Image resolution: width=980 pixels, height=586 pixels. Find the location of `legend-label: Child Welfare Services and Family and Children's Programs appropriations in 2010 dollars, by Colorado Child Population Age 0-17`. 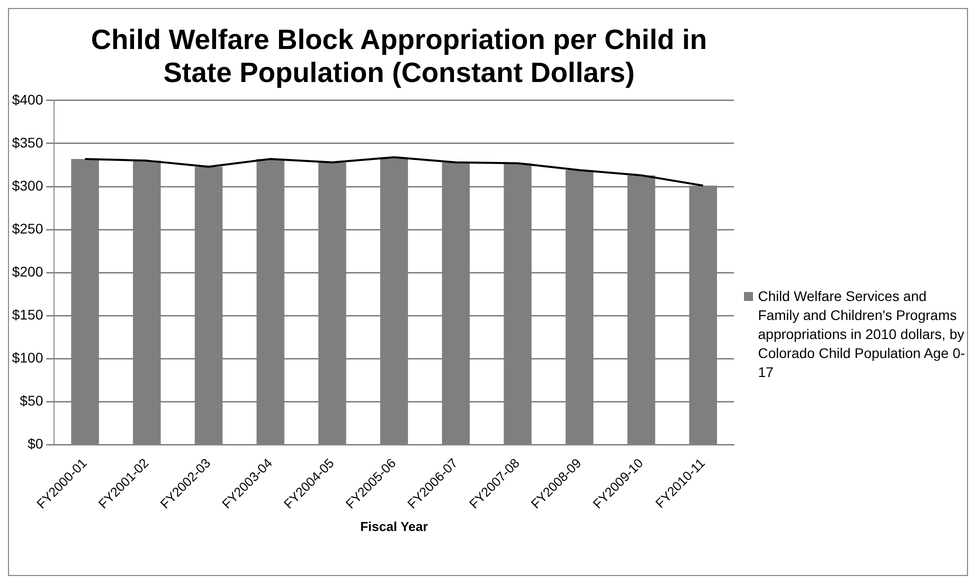

legend-label: Child Welfare Services and Family and Children's Programs appropriations in 2010 dollars, by Colorado Child Population Age 0-17 is located at coordinates (862, 334).